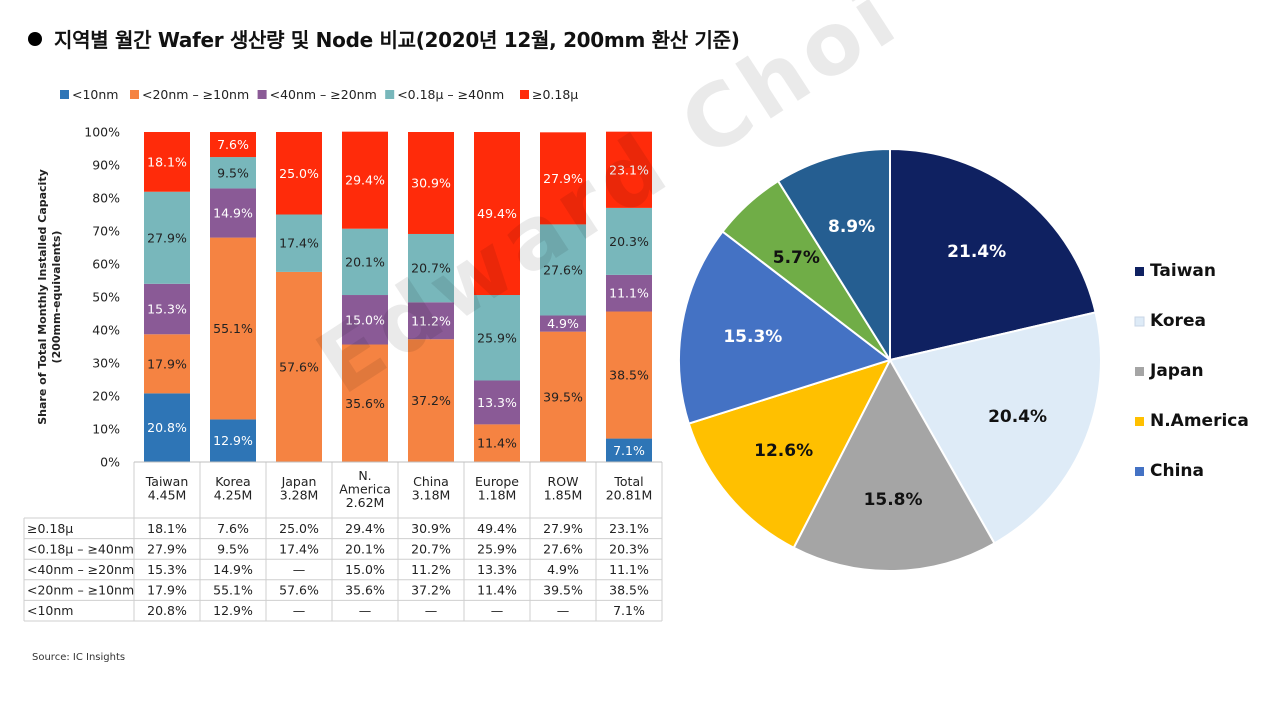 The image size is (1280, 720). Describe the element at coordinates (431, 528) in the screenshot. I see `table-cell: 30.9%` at that location.